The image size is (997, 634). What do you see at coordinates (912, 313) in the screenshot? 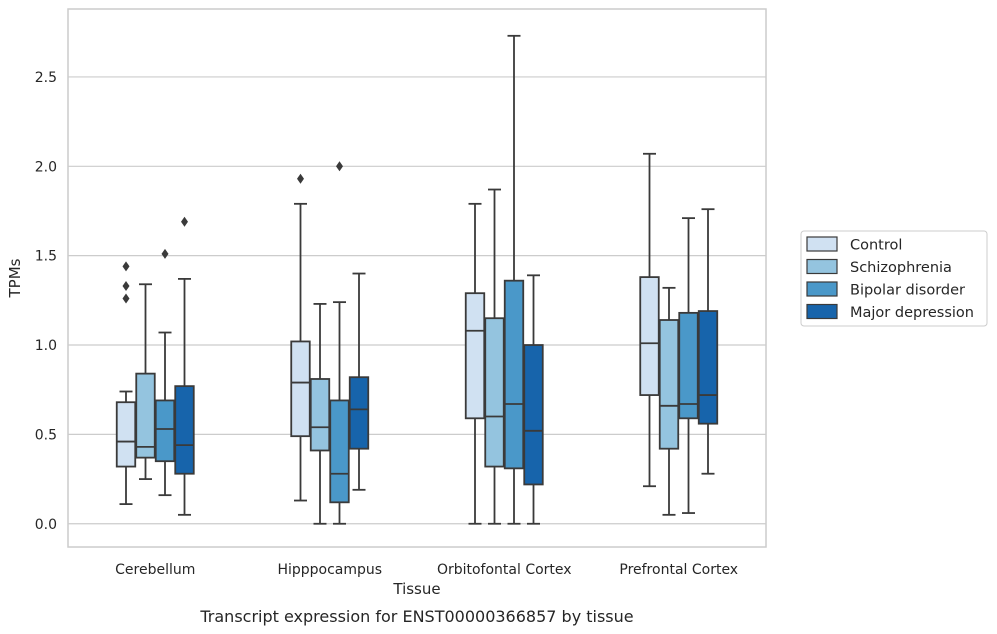
I see `legend-label: Major depression` at bounding box center [912, 313].